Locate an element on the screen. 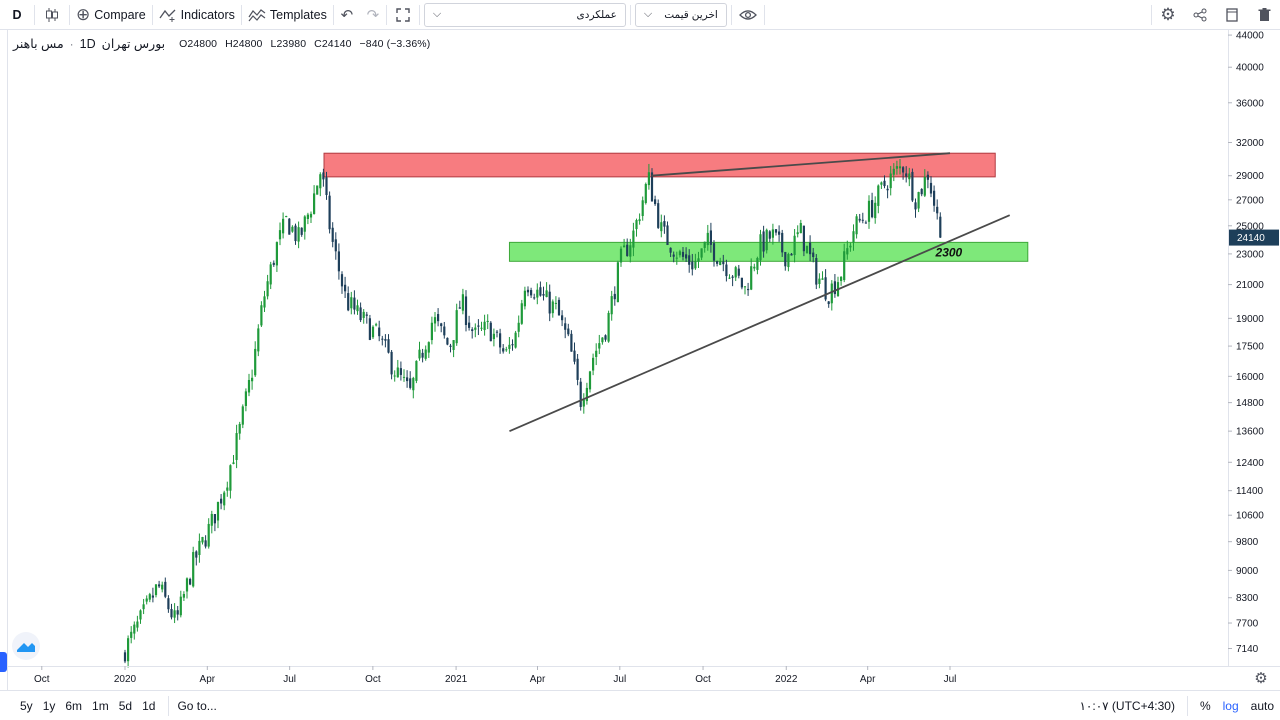 Image resolution: width=1280 pixels, height=720 pixels. log-toggle: log is located at coordinates (1230, 706).